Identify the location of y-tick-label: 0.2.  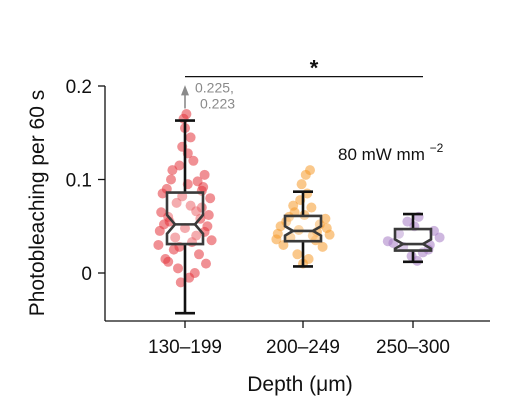
(79, 87).